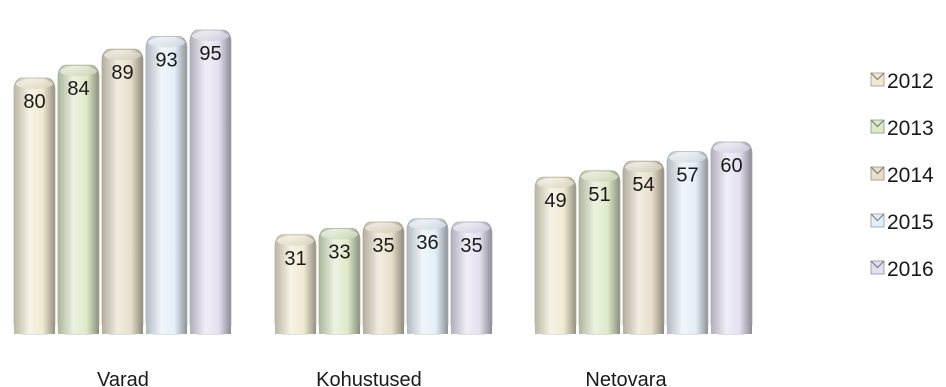 The width and height of the screenshot is (946, 387). Describe the element at coordinates (599, 195) in the screenshot. I see `value-label: 51` at that location.